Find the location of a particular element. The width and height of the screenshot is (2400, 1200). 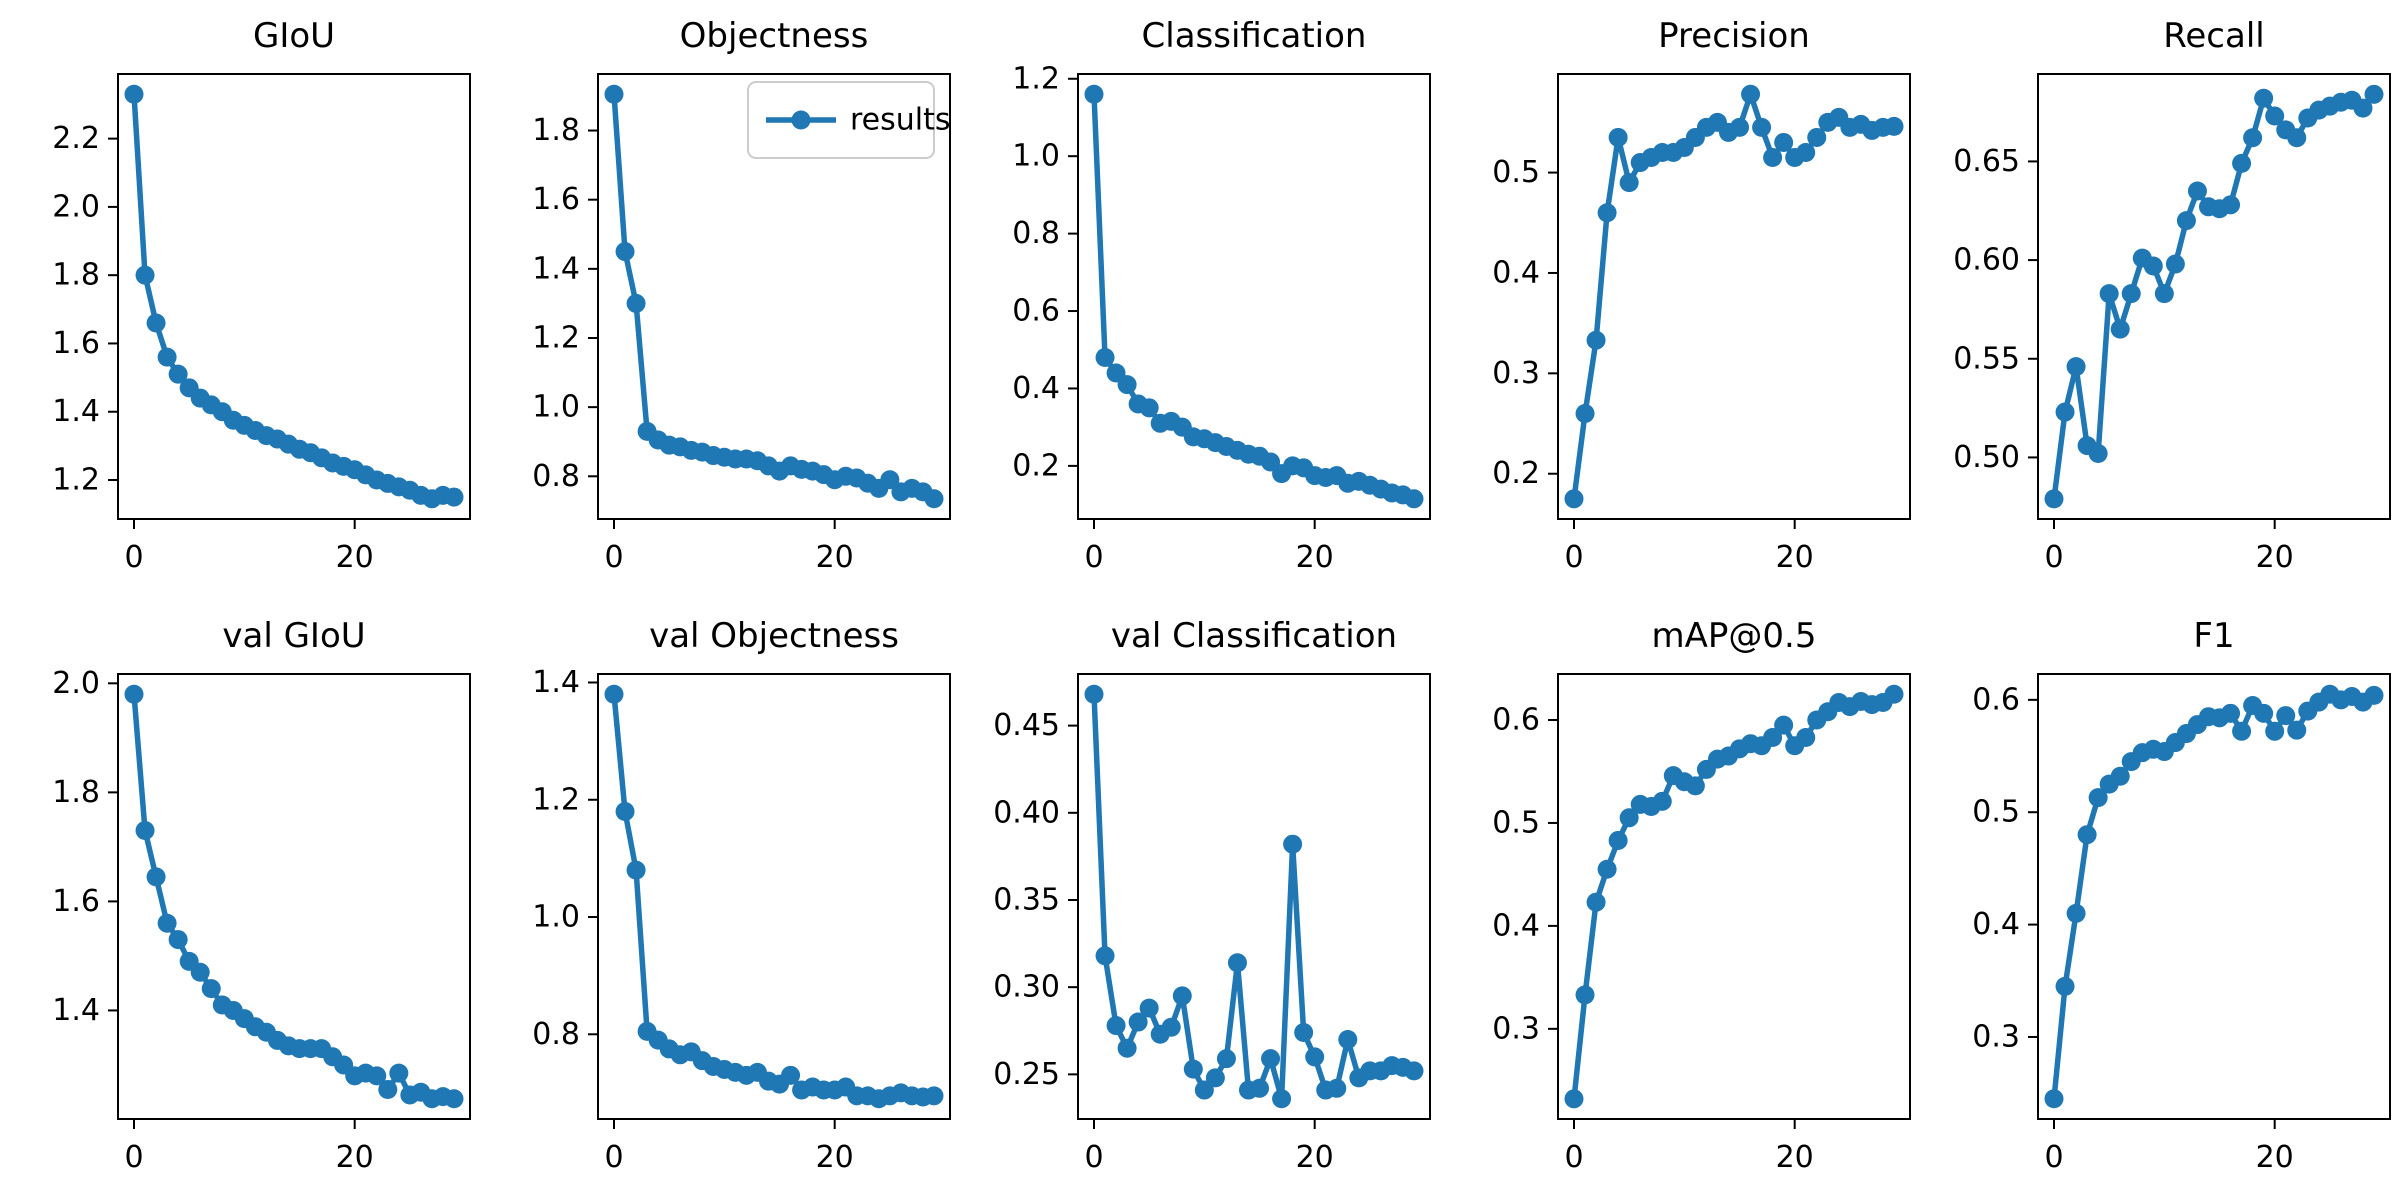

f1-chart: 0.6 0.5 0.4 0.3 0 20 is located at coordinates (2181, 924).